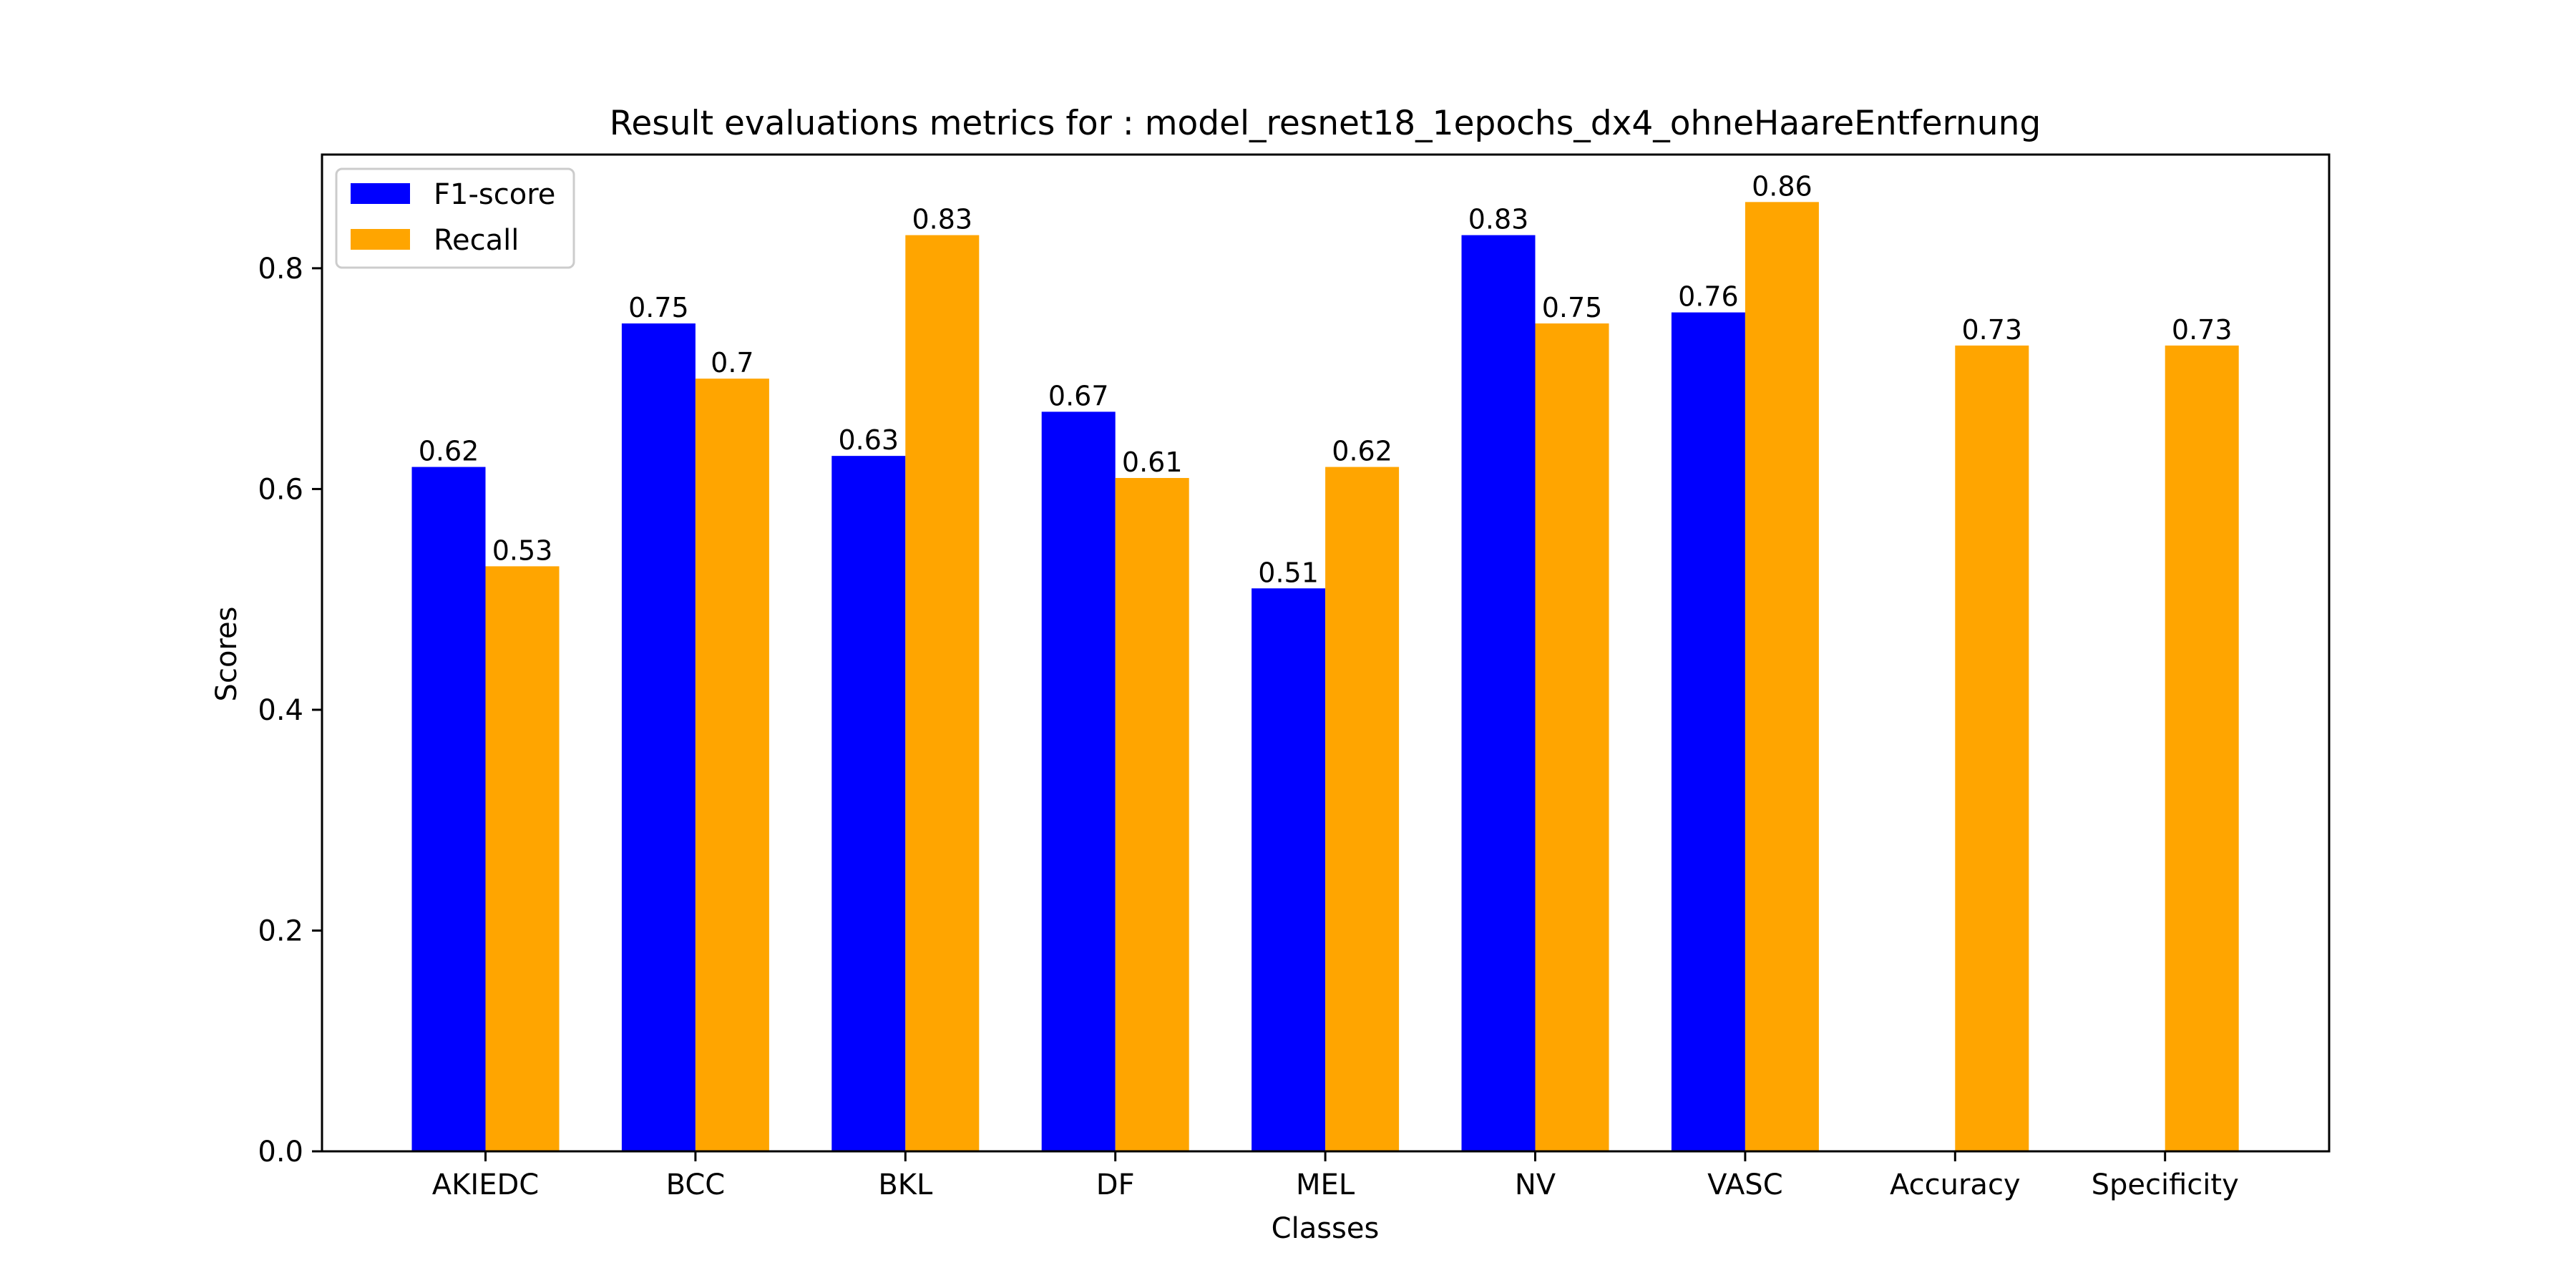  I want to click on value-label-f1-score-vasc: 0.76, so click(1708, 297).